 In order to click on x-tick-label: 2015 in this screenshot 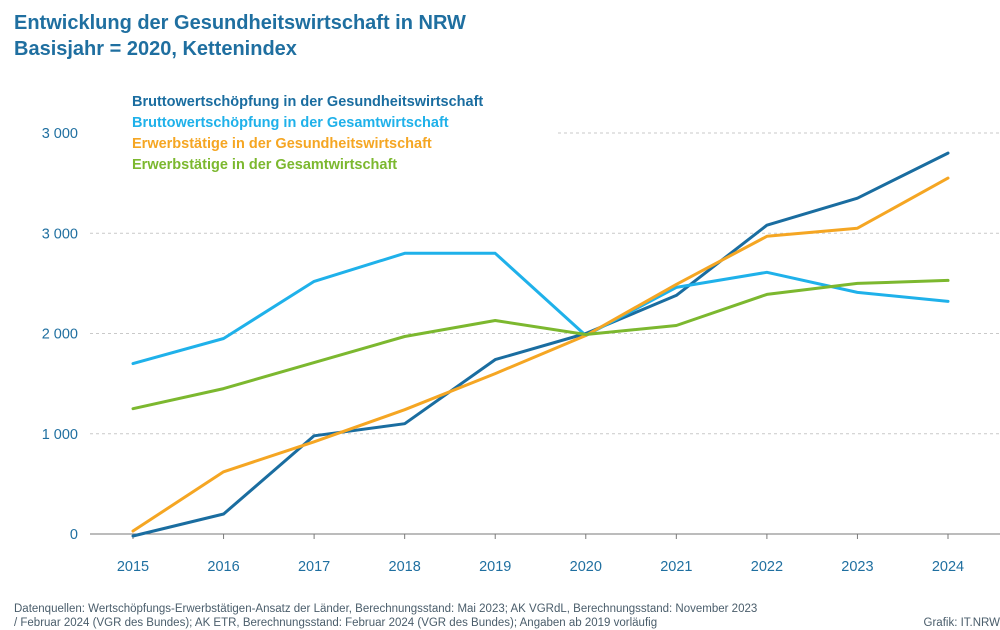, I will do `click(133, 567)`.